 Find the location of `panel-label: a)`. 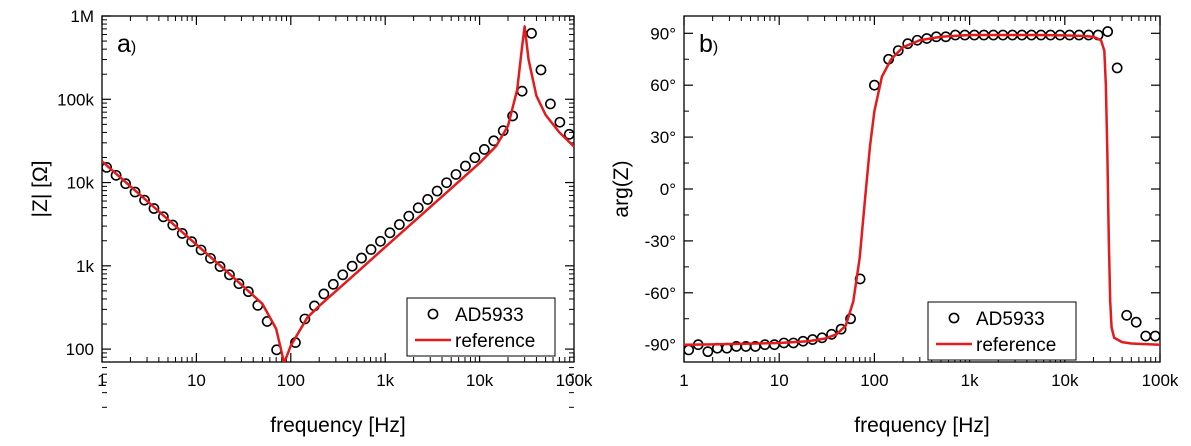

panel-label: a) is located at coordinates (126, 44).